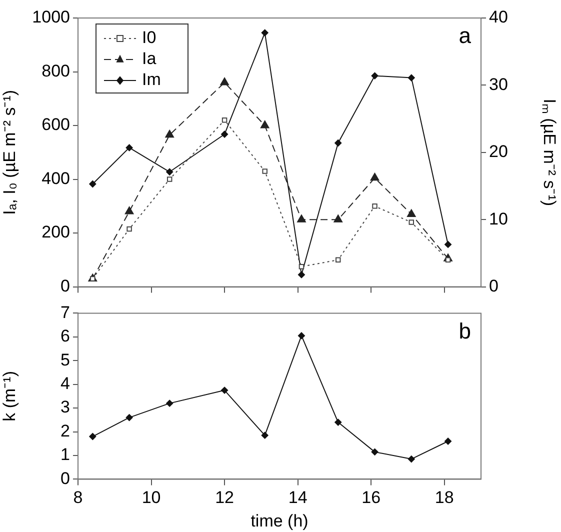  Describe the element at coordinates (56, 70) in the screenshot. I see `y-tick-label: 800` at that location.